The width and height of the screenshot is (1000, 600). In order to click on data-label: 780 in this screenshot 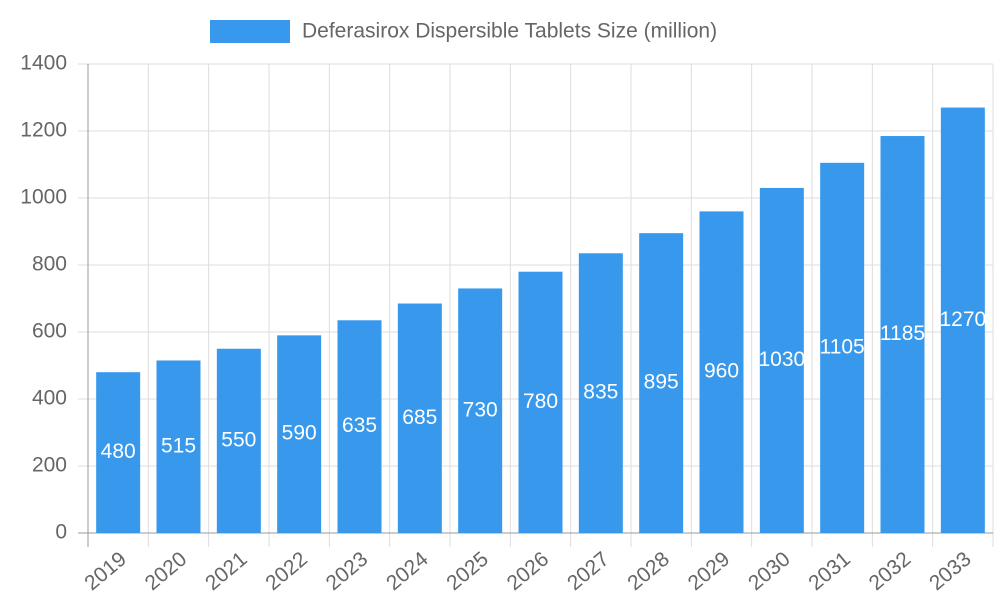, I will do `click(540, 401)`.